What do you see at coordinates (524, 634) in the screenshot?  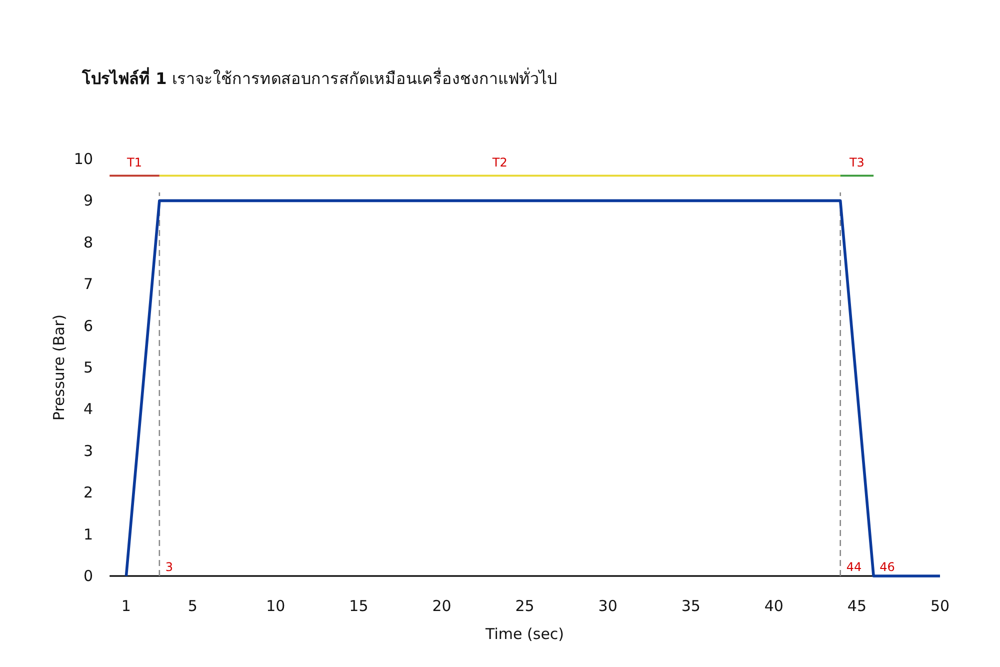 I see `x-axis-title: Time (sec)` at bounding box center [524, 634].